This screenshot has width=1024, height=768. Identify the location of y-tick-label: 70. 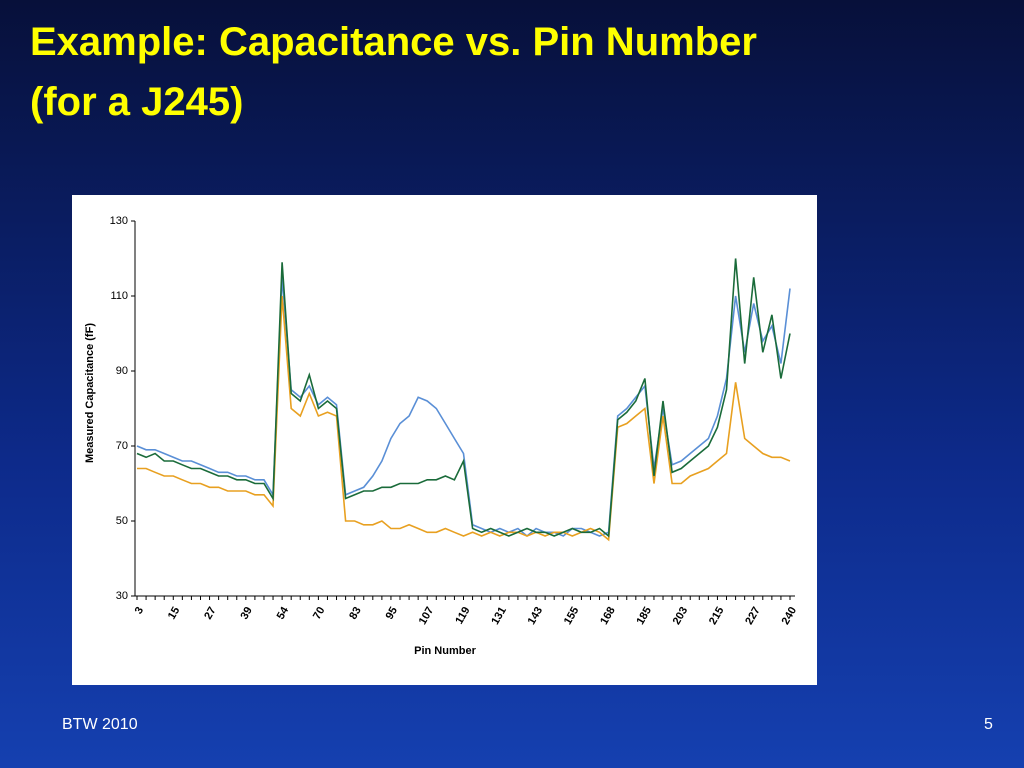
(122, 446).